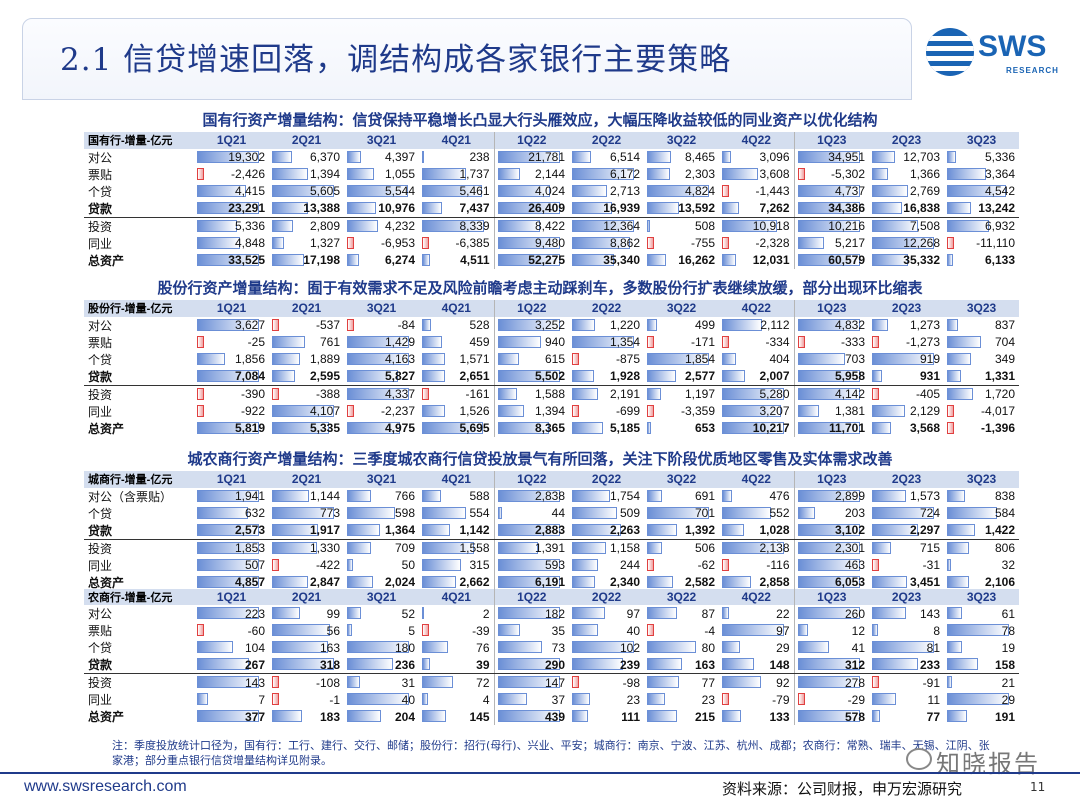 Image resolution: width=1080 pixels, height=810 pixels. I want to click on table-cell: 2,809, so click(306, 226).